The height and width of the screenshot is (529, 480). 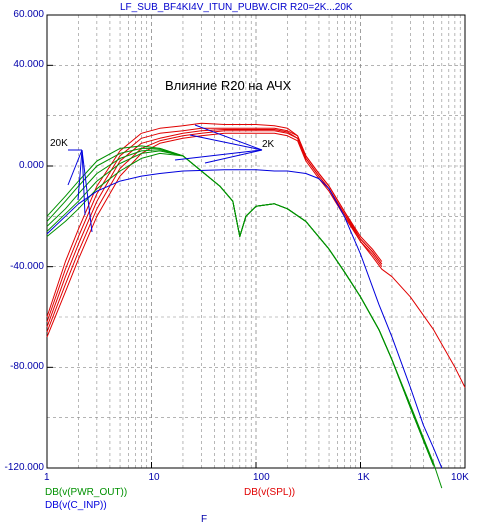 What do you see at coordinates (204, 519) in the screenshot?
I see `x-axis-label: F` at bounding box center [204, 519].